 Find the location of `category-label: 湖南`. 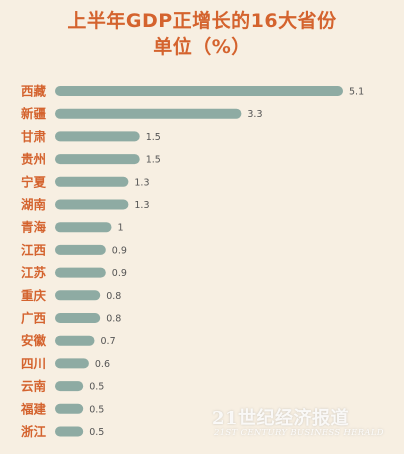

category-label: 湖南 is located at coordinates (34, 204).